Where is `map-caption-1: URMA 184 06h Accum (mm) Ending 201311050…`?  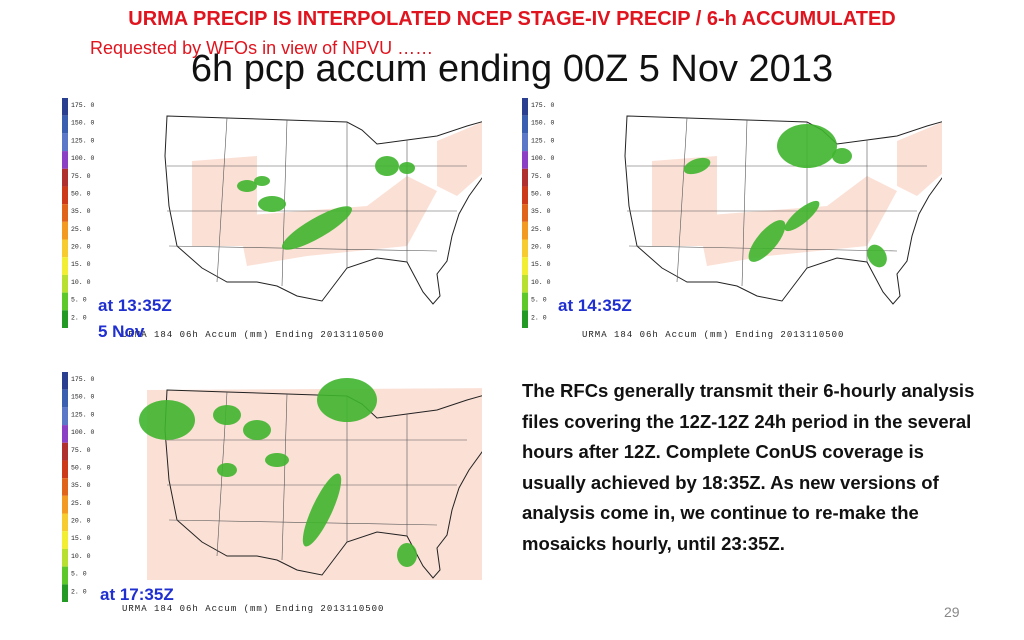
map-caption-1: URMA 184 06h Accum (mm) Ending 201311050… is located at coordinates (253, 335).